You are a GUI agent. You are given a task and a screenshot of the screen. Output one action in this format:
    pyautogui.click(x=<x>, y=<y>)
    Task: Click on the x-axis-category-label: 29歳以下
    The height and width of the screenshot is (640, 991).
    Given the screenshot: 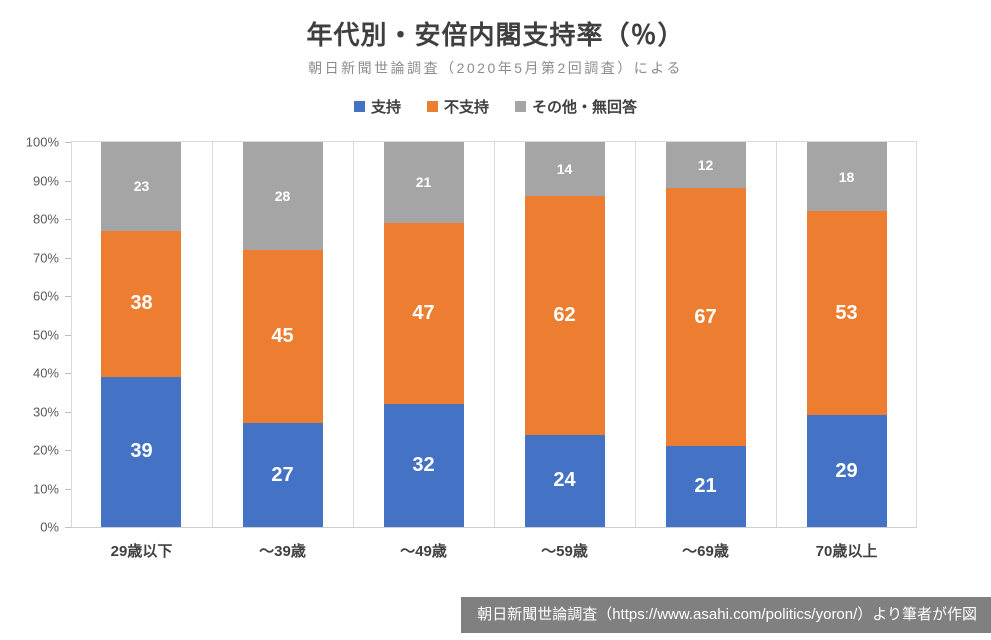 What is the action you would take?
    pyautogui.click(x=141, y=551)
    